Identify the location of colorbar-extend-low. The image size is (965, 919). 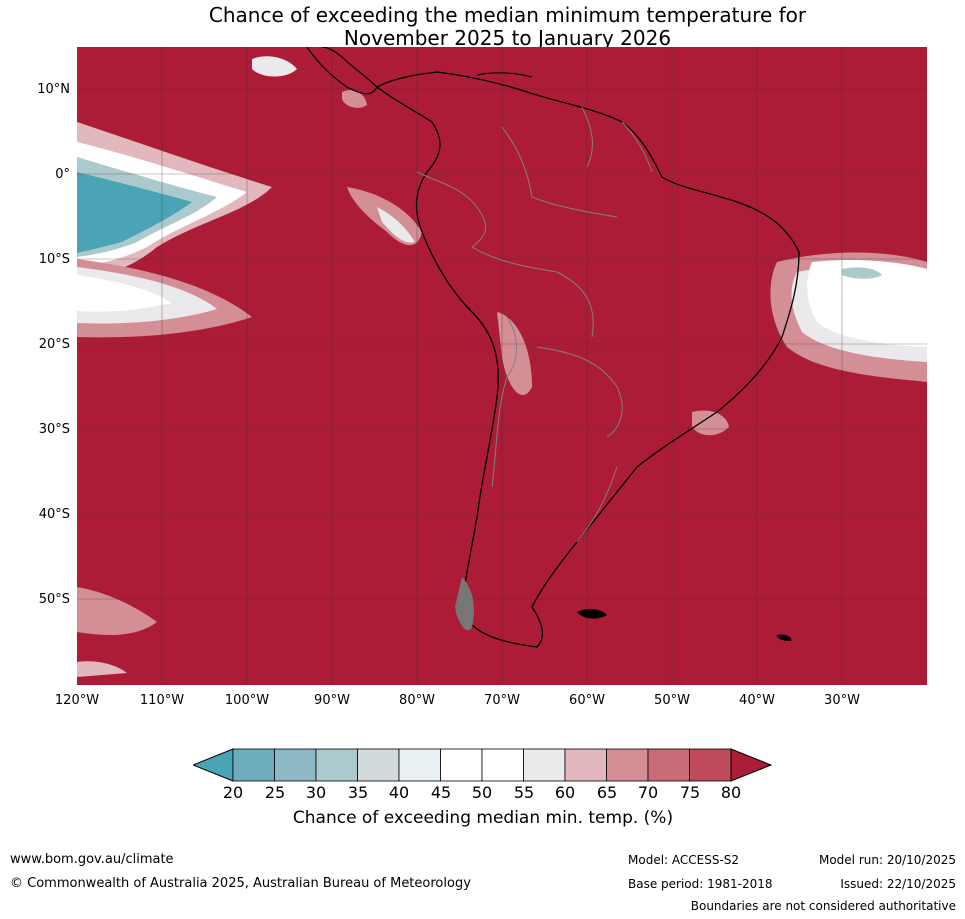
(212, 765).